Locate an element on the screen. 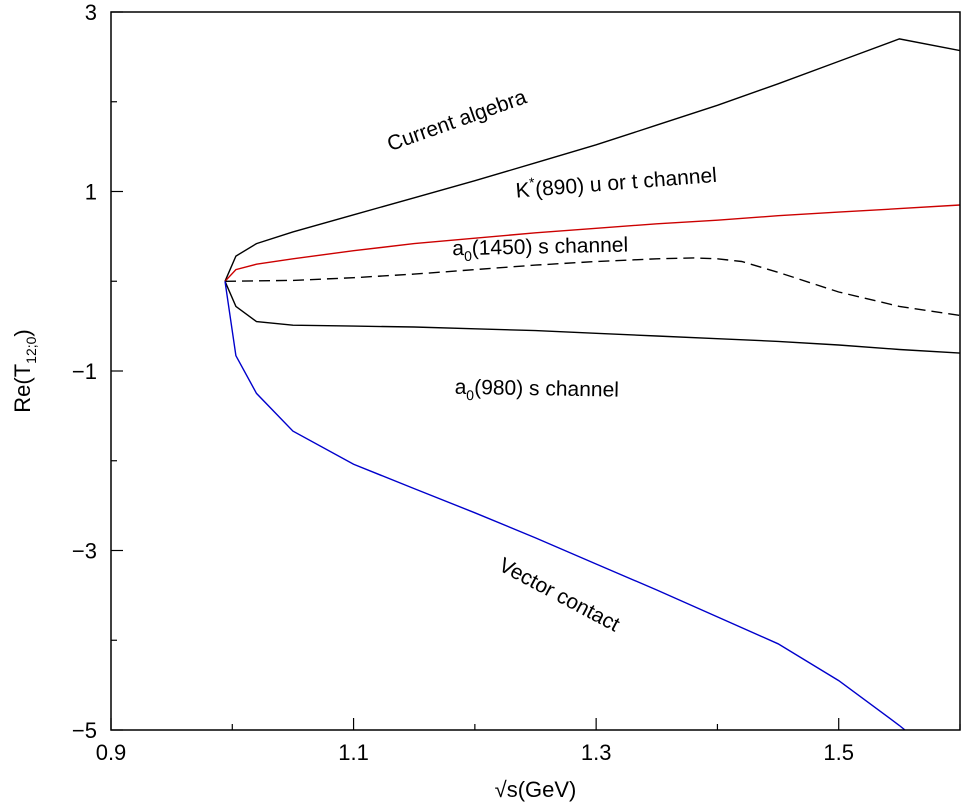 The height and width of the screenshot is (809, 961). y-tick-label: −3 is located at coordinates (84, 551).